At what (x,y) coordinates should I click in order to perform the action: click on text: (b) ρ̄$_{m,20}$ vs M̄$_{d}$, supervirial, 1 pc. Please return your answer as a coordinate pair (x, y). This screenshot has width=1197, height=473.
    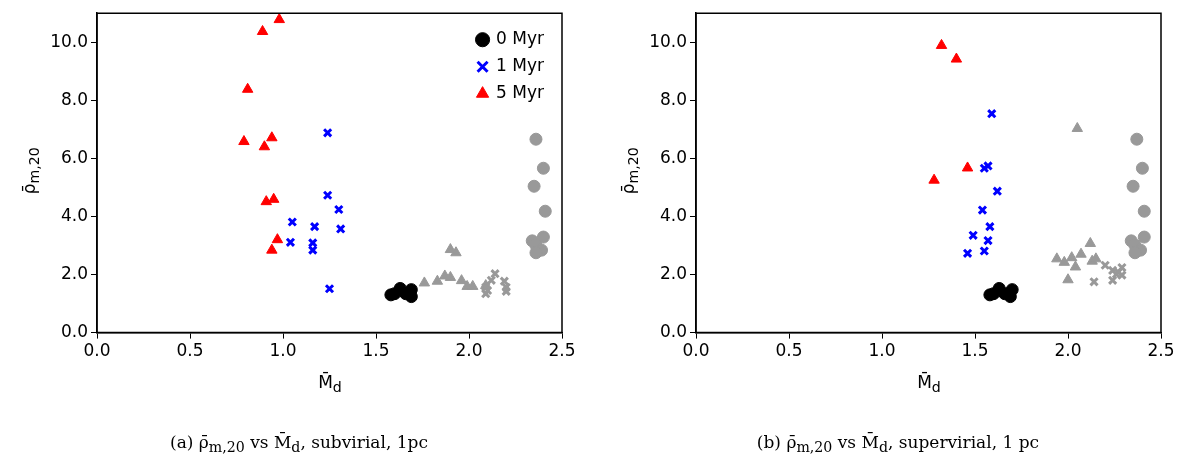
    Looking at the image, I should click on (898, 444).